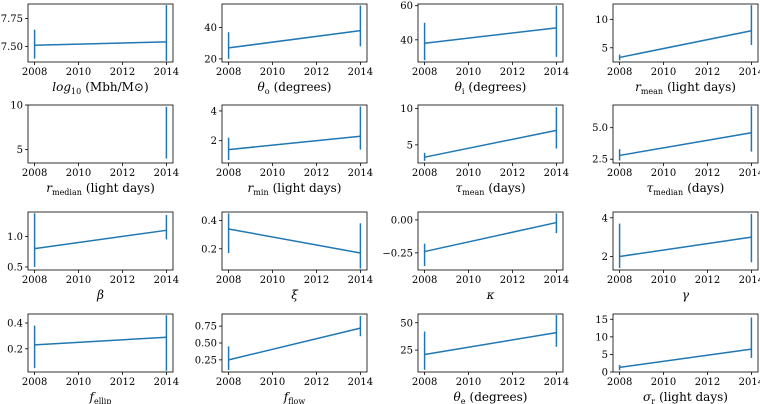 The height and width of the screenshot is (404, 760). I want to click on subplot: 2008 2010 2012 2014 2 4 γ, so click(681, 256).